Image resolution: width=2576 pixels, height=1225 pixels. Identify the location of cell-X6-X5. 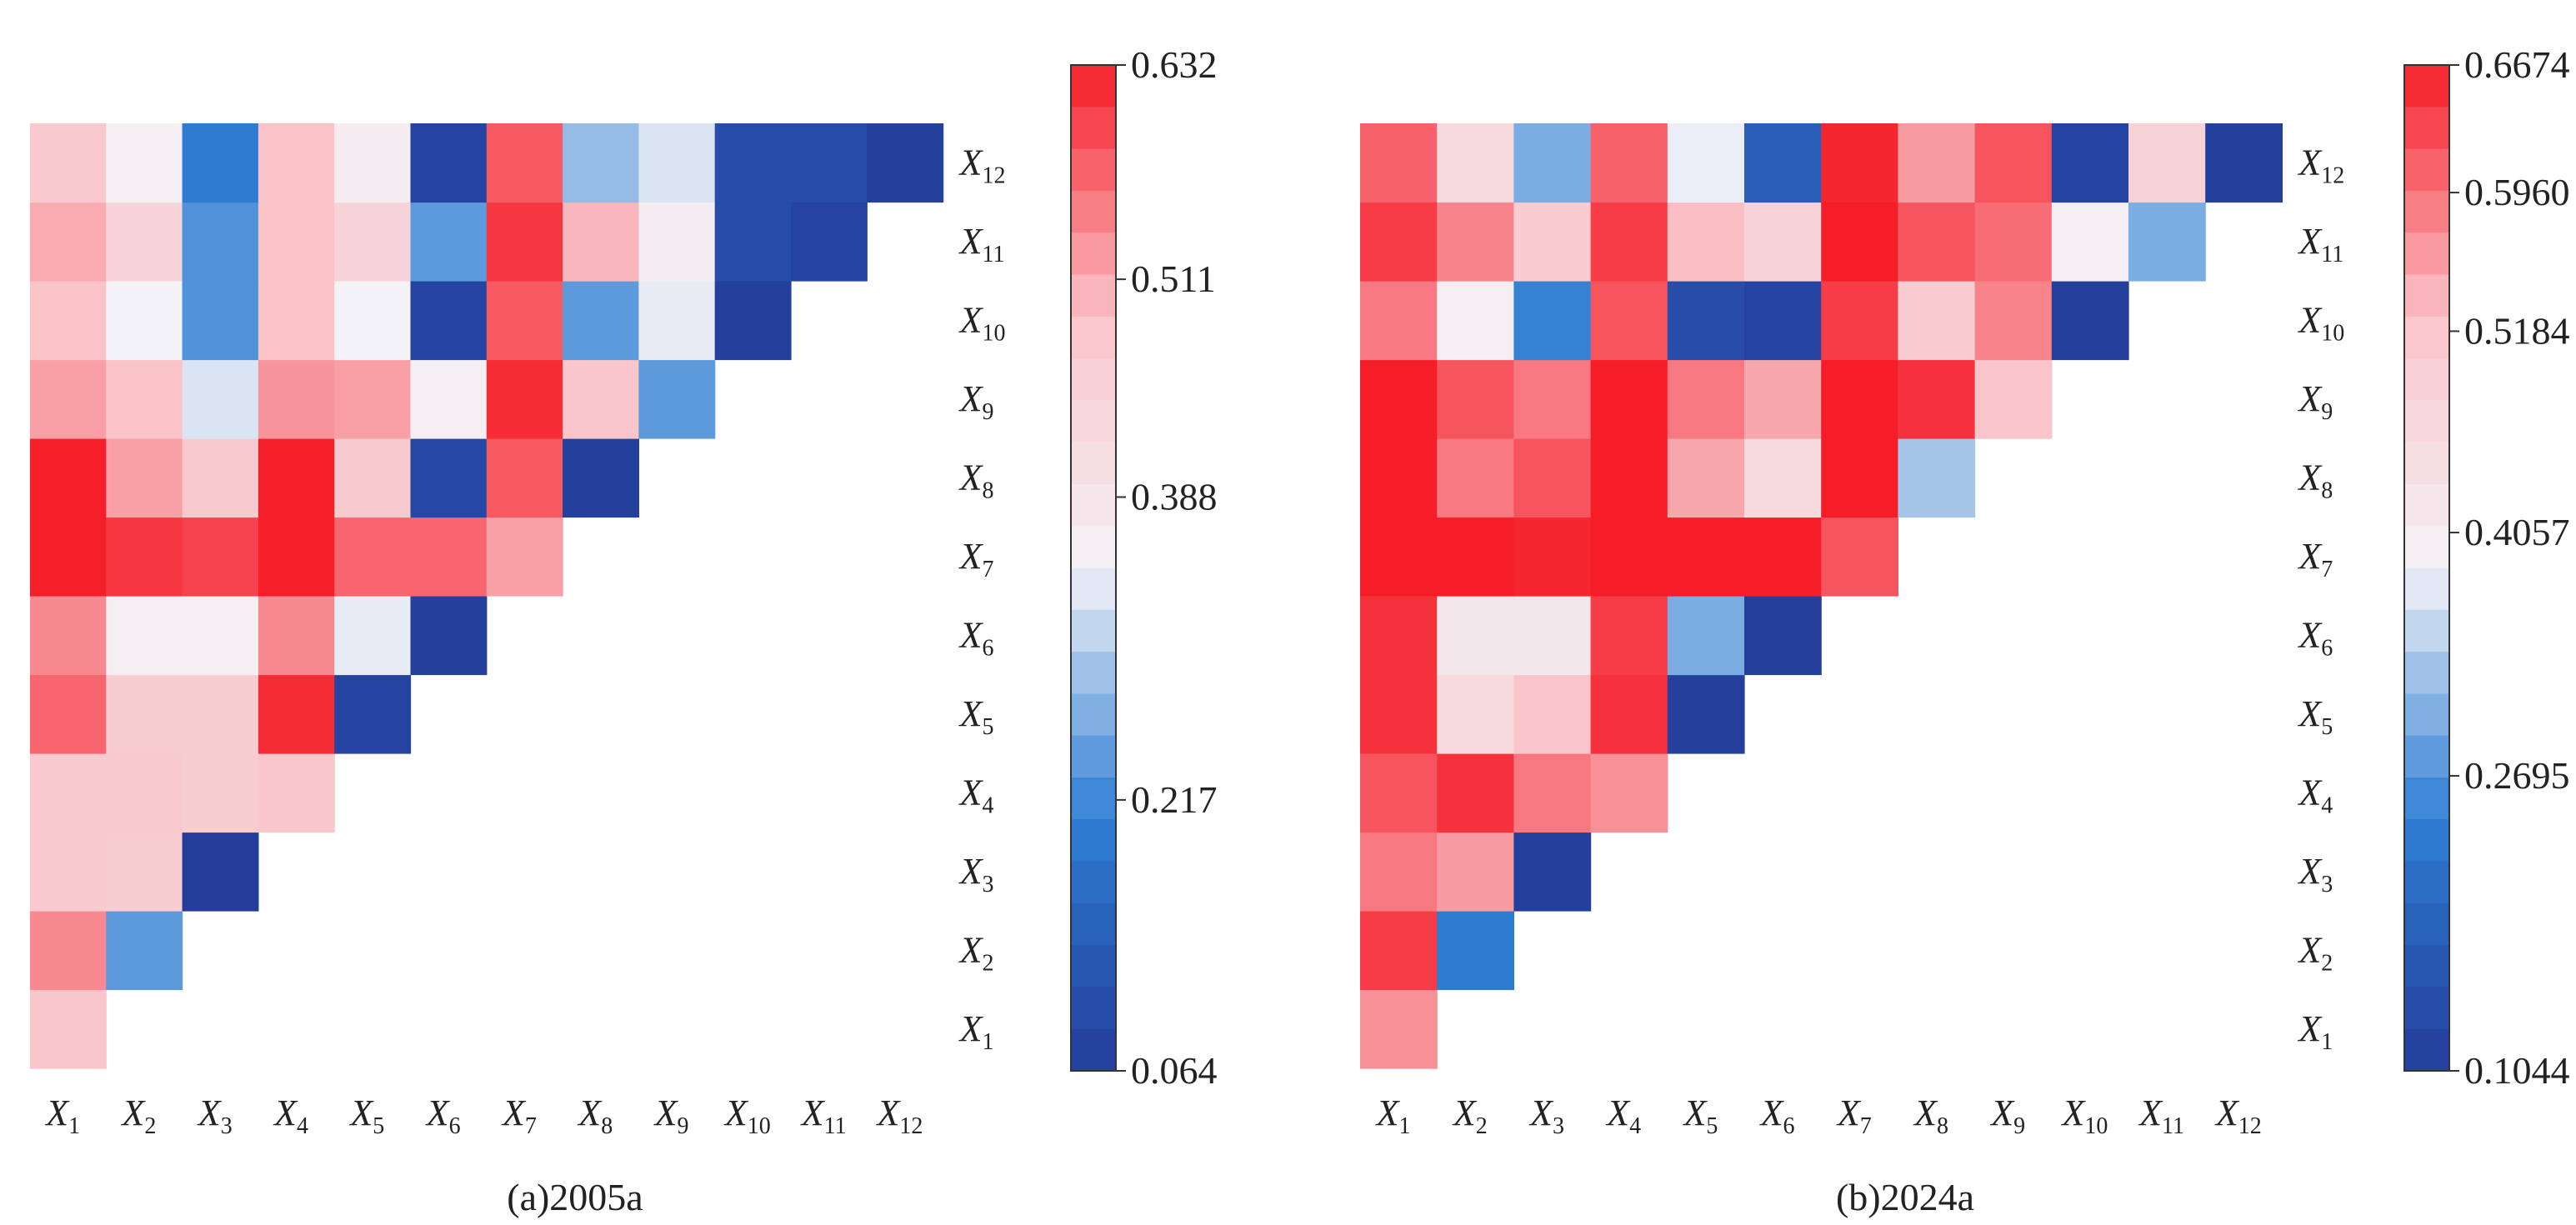
(373, 636).